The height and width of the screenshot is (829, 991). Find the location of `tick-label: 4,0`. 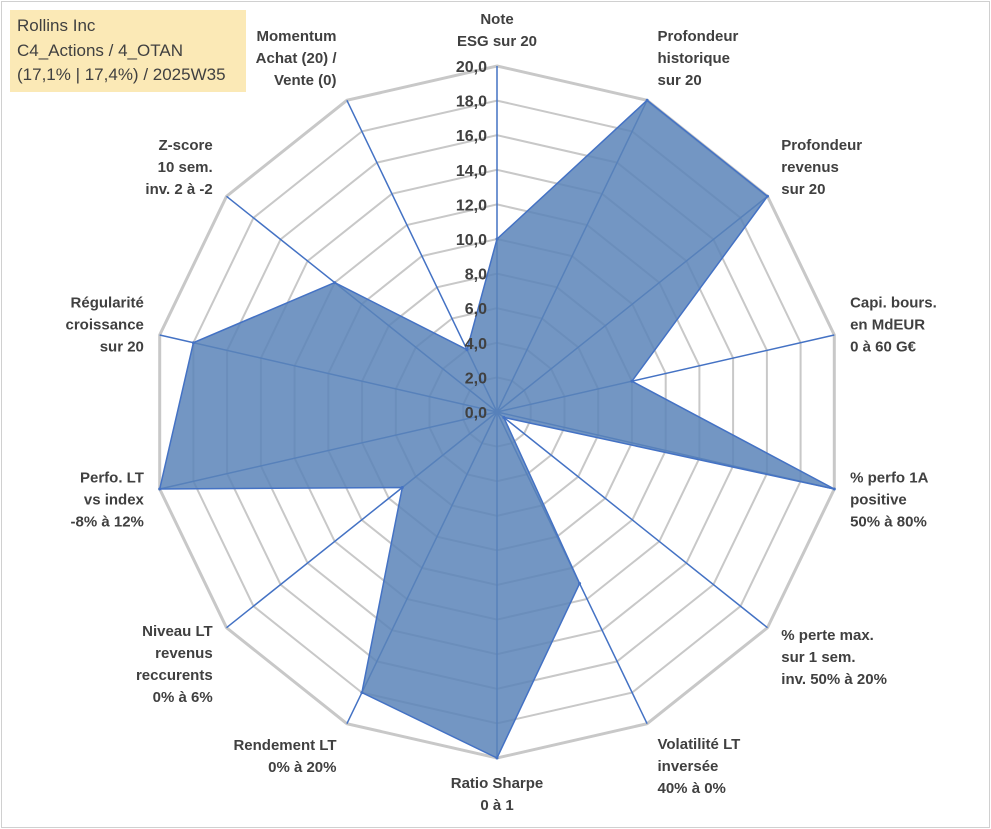

tick-label: 4,0 is located at coordinates (476, 344).